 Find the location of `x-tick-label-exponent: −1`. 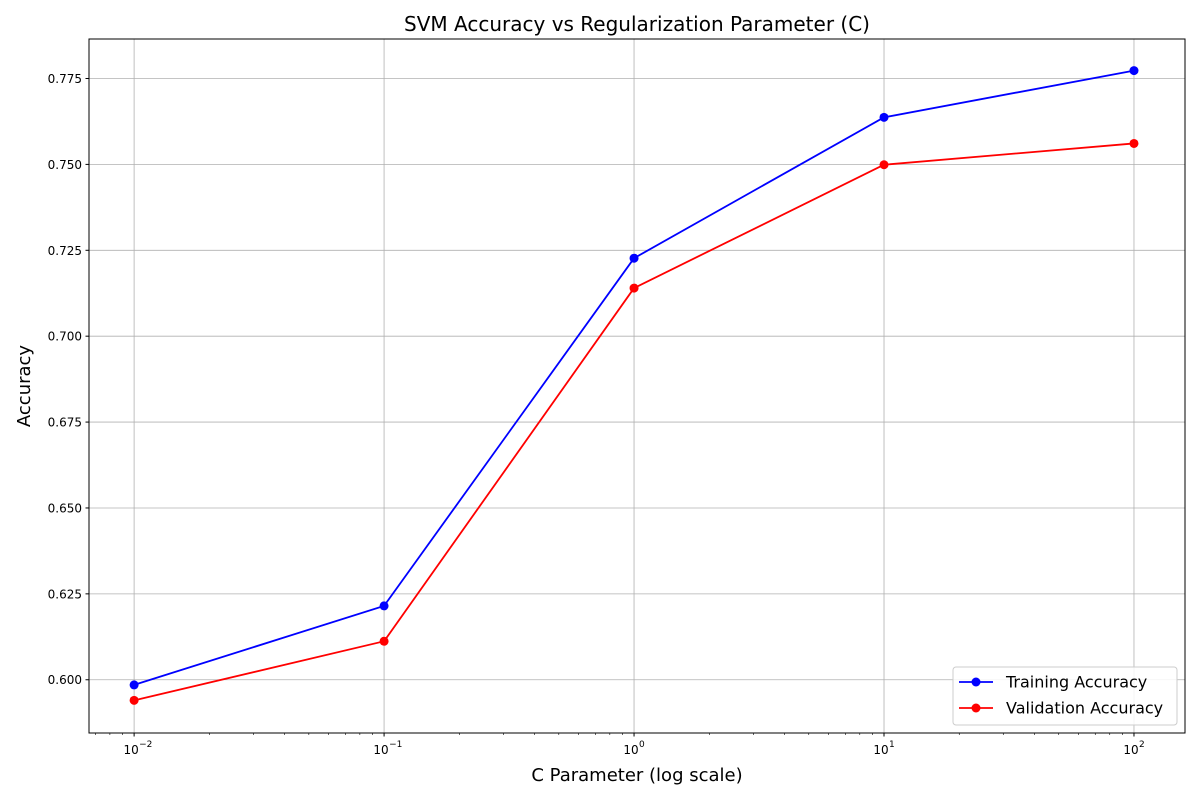

x-tick-label-exponent: −1 is located at coordinates (395, 745).